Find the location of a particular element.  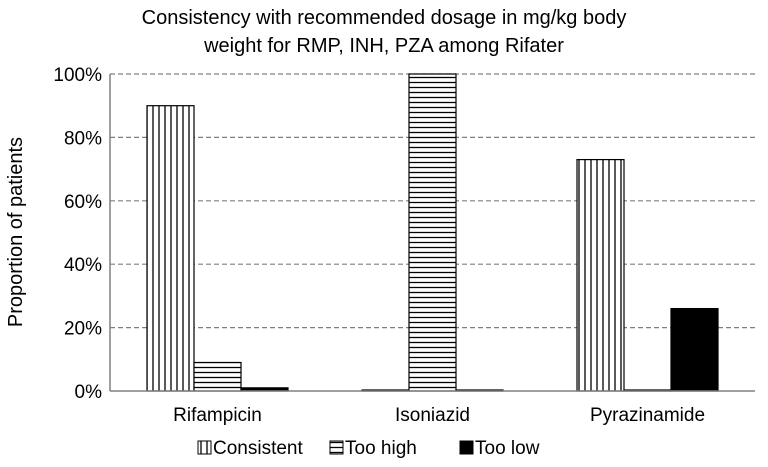

chart-title-line-2: weight for RMP, INH, PZA among Rifater is located at coordinates (383, 46).